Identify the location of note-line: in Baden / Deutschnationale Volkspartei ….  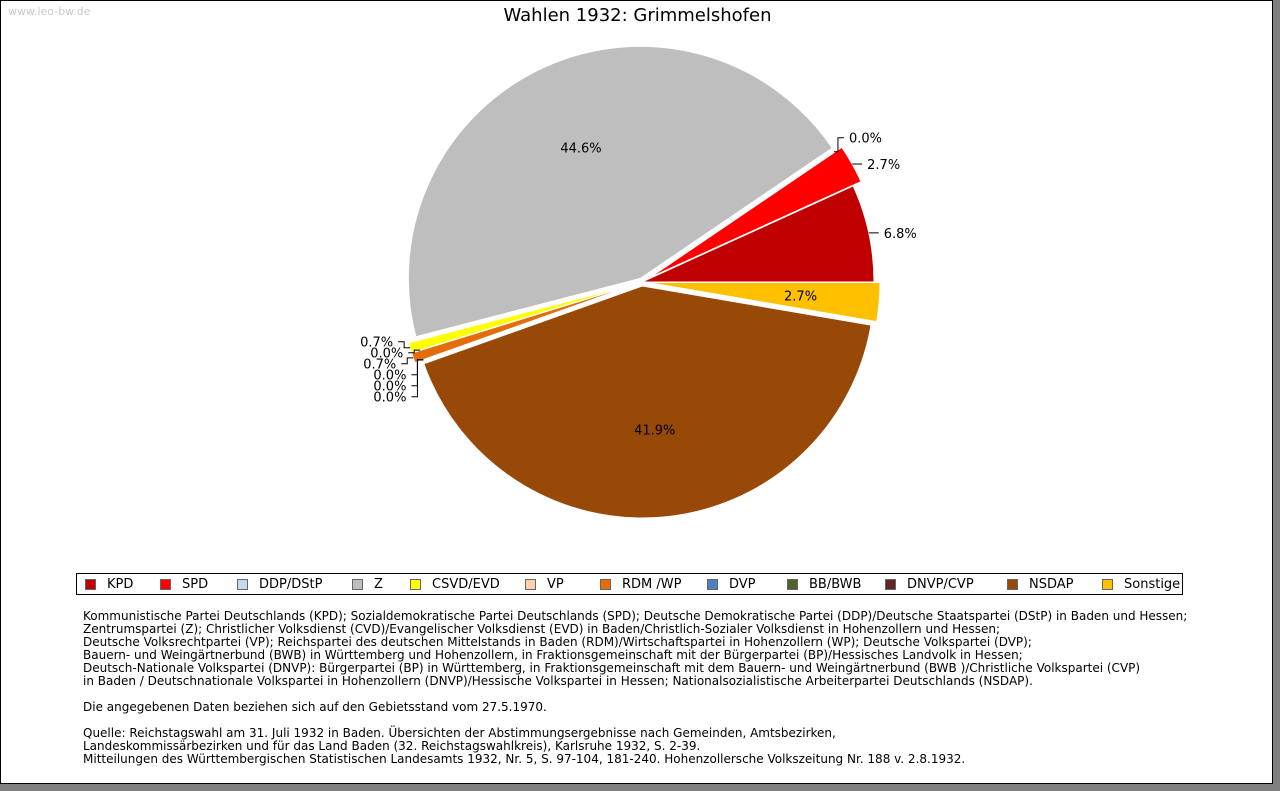
(558, 681).